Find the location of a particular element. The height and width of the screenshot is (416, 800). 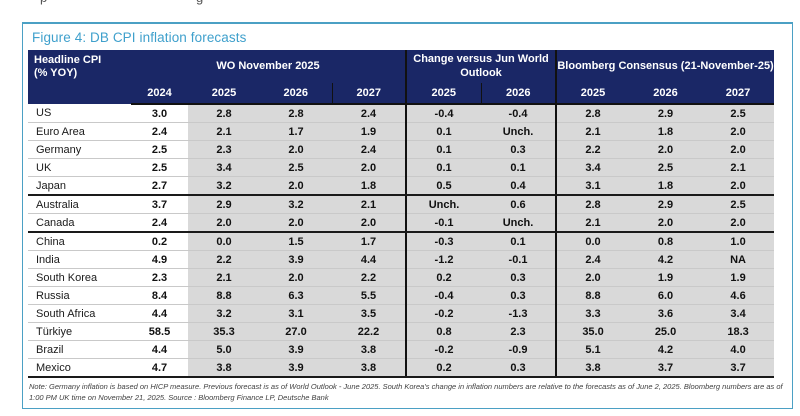

data-cell-bloomberg: 35.0 is located at coordinates (592, 331).